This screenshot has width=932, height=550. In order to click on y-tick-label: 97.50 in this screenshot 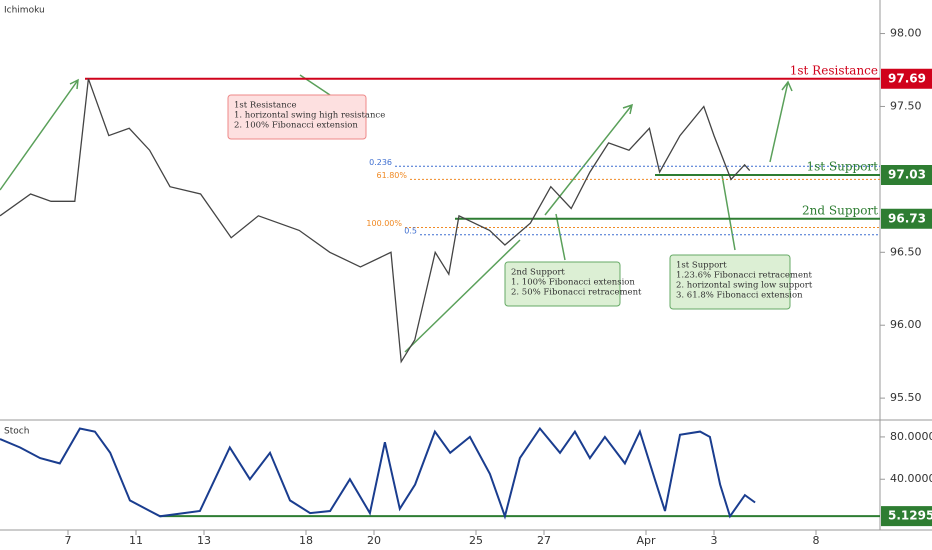, I will do `click(906, 105)`.